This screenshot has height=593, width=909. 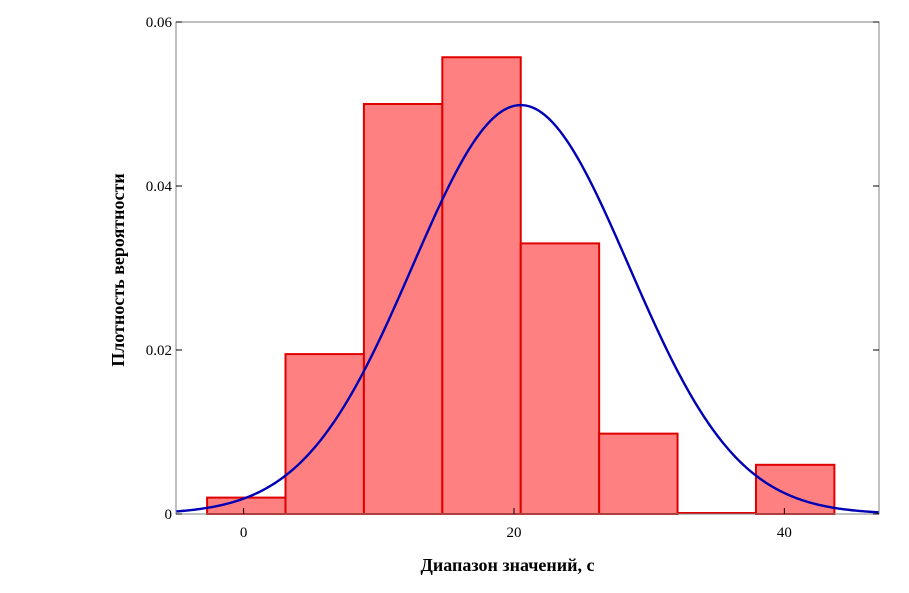 I want to click on x-tick-label-0: 0, so click(x=244, y=533).